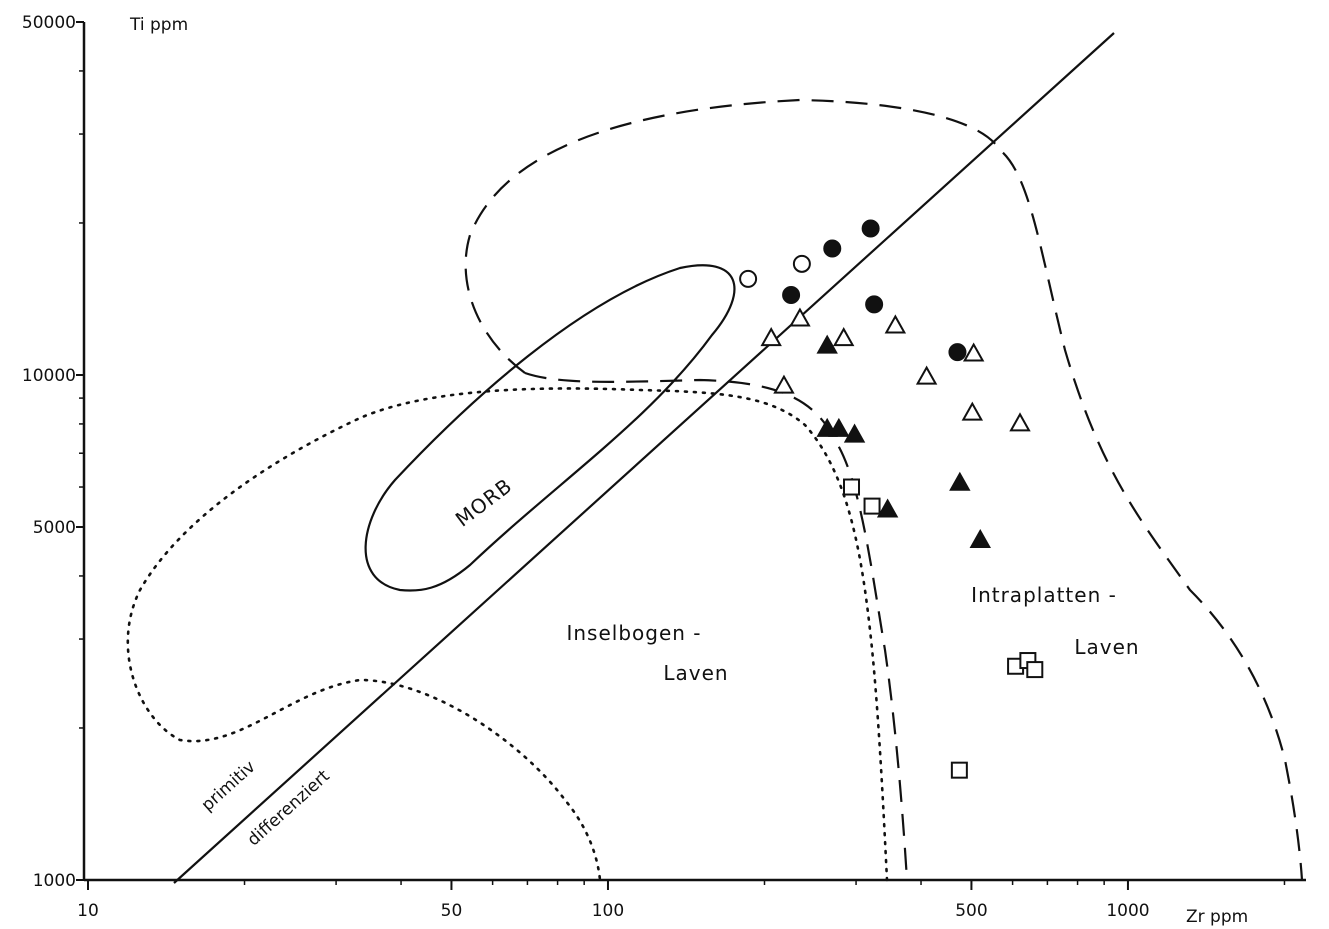 Image resolution: width=1329 pixels, height=929 pixels. Describe the element at coordinates (158, 25) in the screenshot. I see `y-axis-title: Ti ppm` at that location.